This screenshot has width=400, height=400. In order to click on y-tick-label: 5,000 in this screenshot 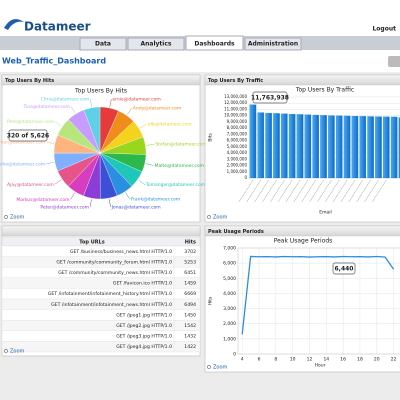, I will do `click(229, 279)`.